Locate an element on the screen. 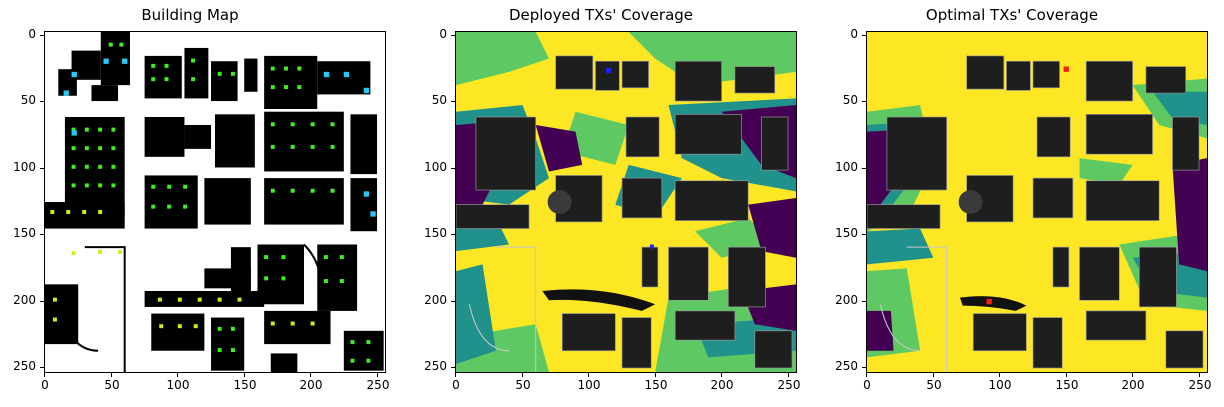 The height and width of the screenshot is (407, 1224). panel-title: Optimal TXs' Coverage is located at coordinates (1012, 15).